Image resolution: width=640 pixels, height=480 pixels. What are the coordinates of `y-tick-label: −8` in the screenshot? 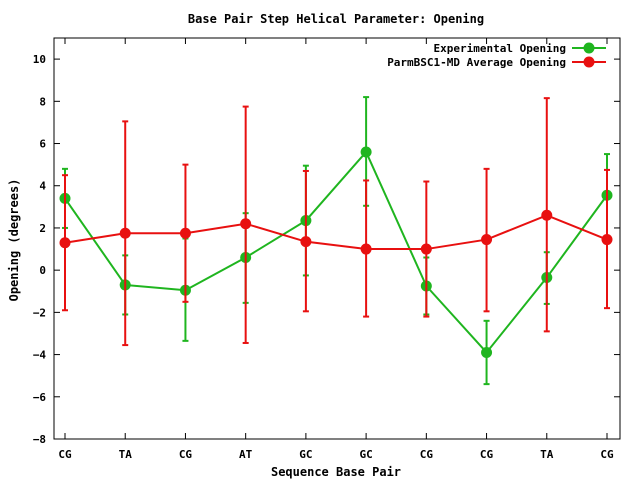 It's located at (39, 439).